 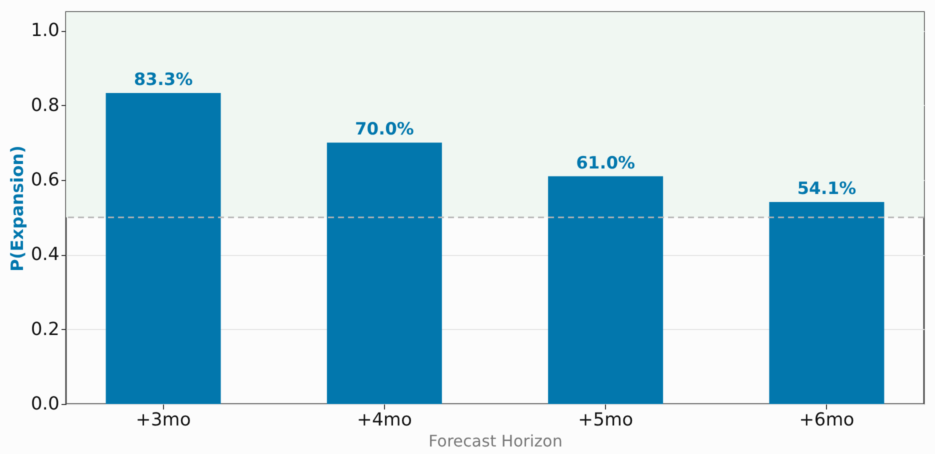 I want to click on y-tick-label: 0.0, so click(x=45, y=404).